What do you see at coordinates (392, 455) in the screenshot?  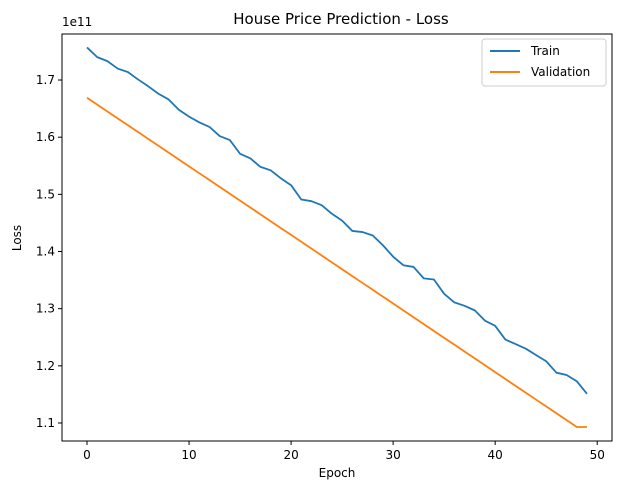 I see `x-tick-label: 30` at bounding box center [392, 455].